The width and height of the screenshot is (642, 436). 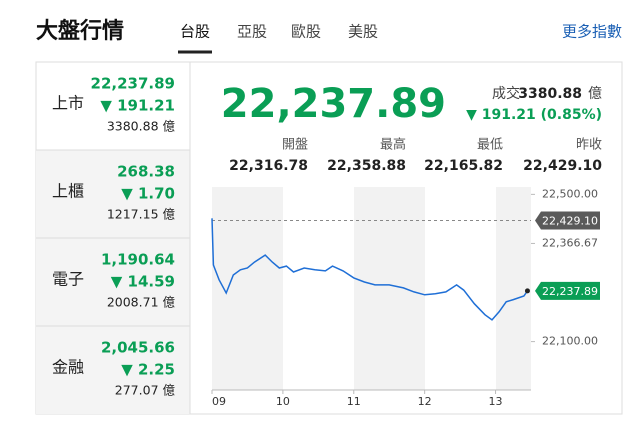 What do you see at coordinates (143, 282) in the screenshot?
I see `index-change: ▼ 14.59` at bounding box center [143, 282].